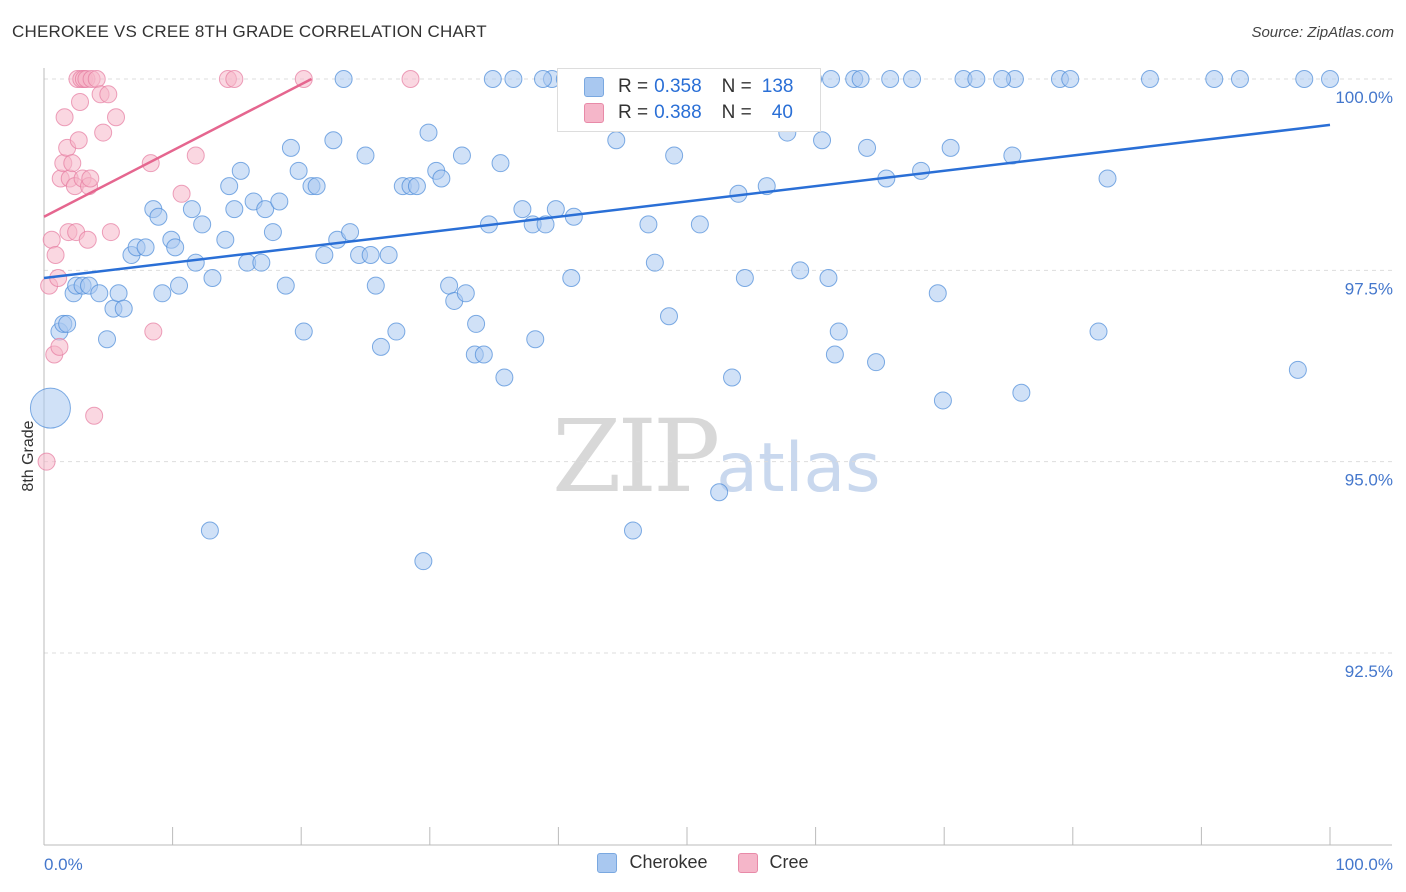 The height and width of the screenshot is (892, 1406). Describe the element at coordinates (178, 147) in the screenshot. I see `trend-line-cree` at that location.